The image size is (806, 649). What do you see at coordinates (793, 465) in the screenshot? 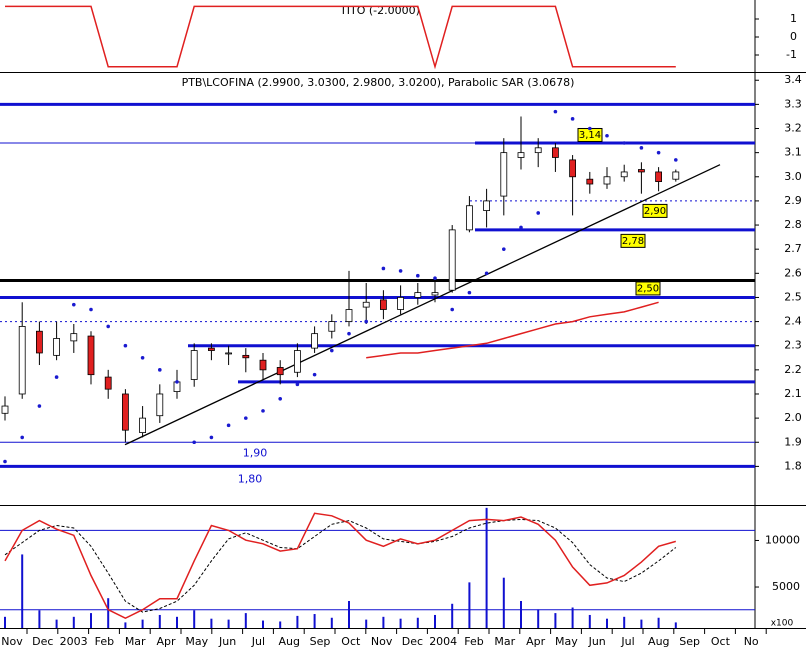
I see `y-tick-label: 1.8` at bounding box center [793, 465].